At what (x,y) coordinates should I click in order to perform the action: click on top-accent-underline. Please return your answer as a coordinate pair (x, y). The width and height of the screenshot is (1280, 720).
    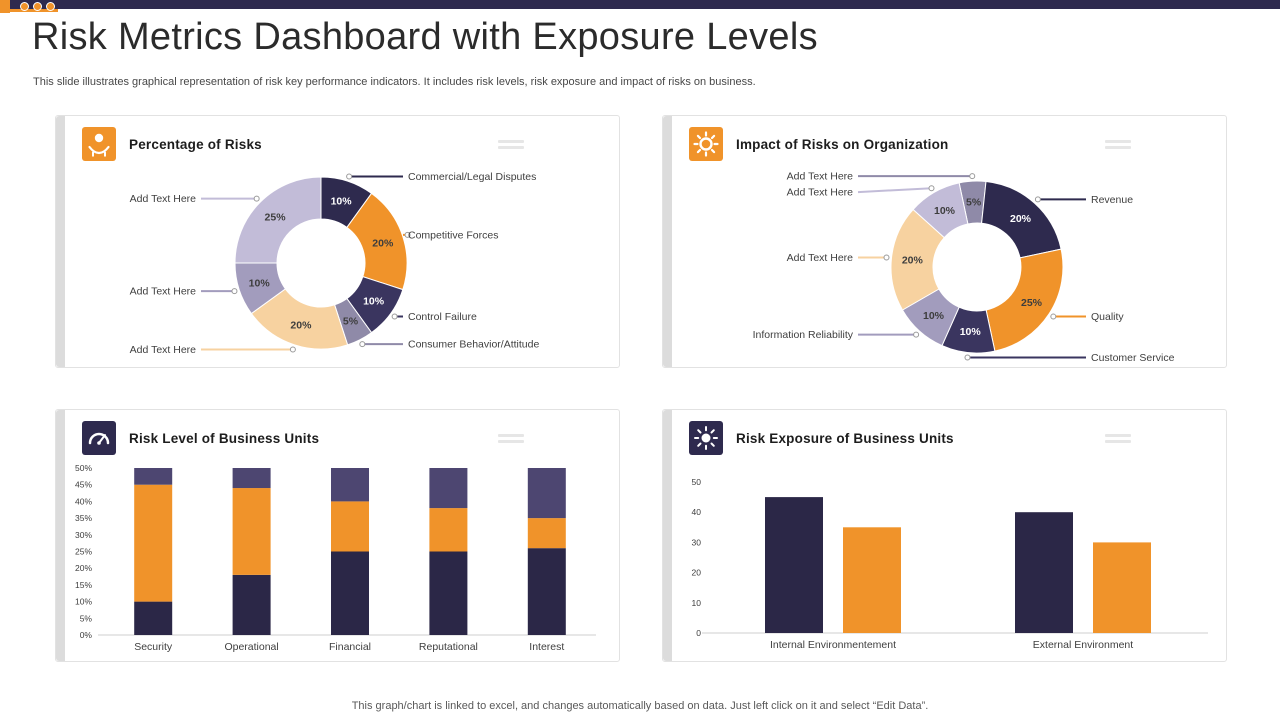
    Looking at the image, I should click on (29, 10).